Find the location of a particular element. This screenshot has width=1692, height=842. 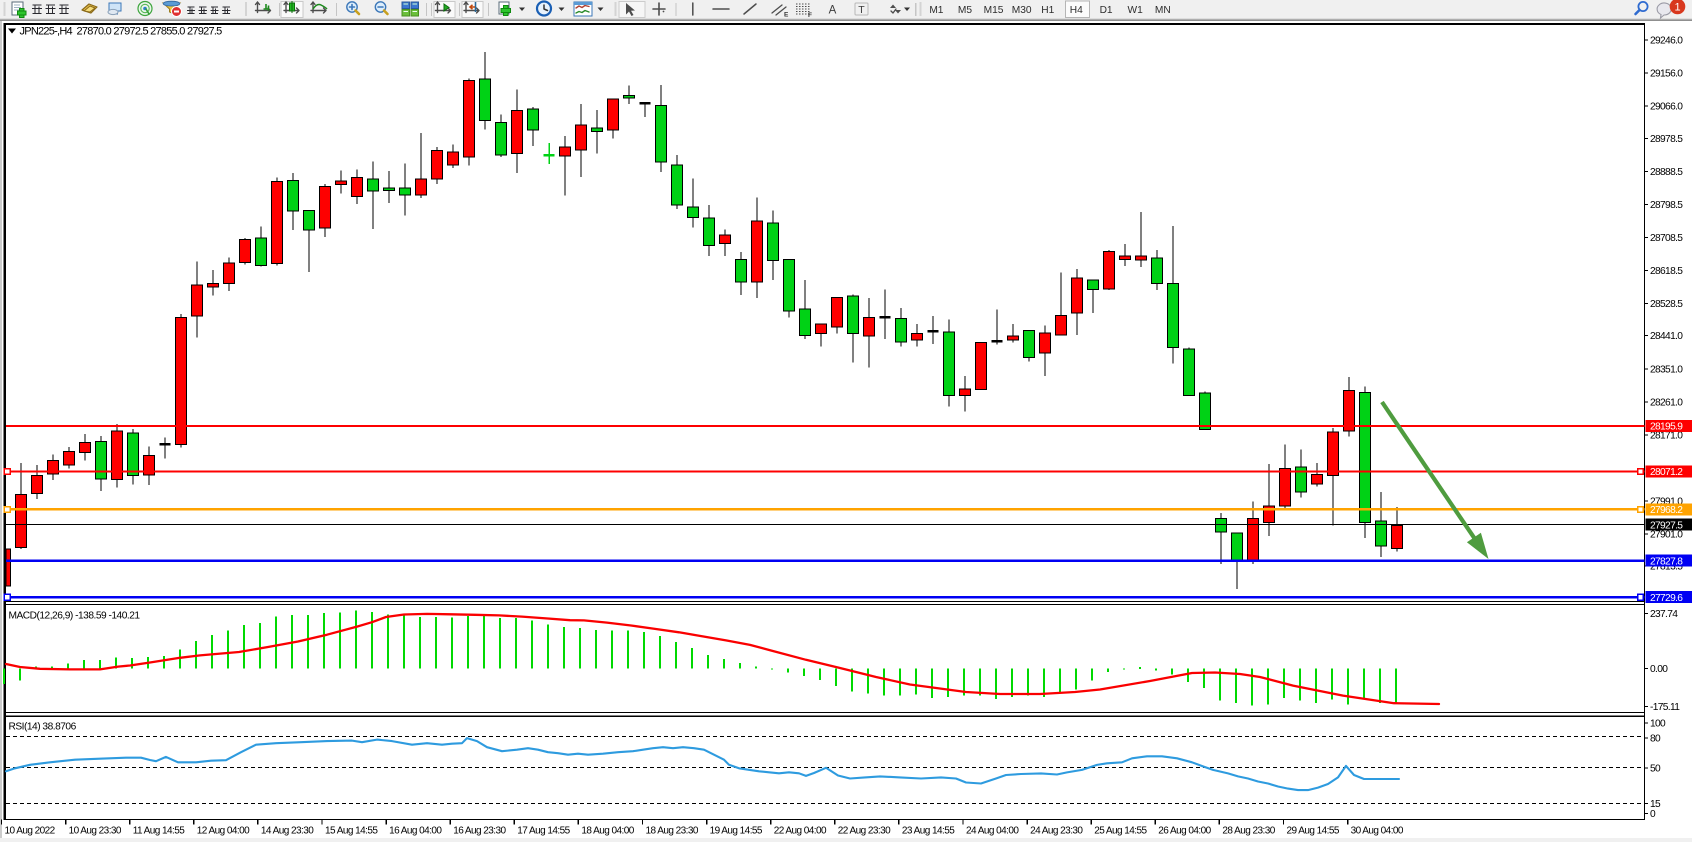

svg-text: -175.11 is located at coordinates (1665, 707).